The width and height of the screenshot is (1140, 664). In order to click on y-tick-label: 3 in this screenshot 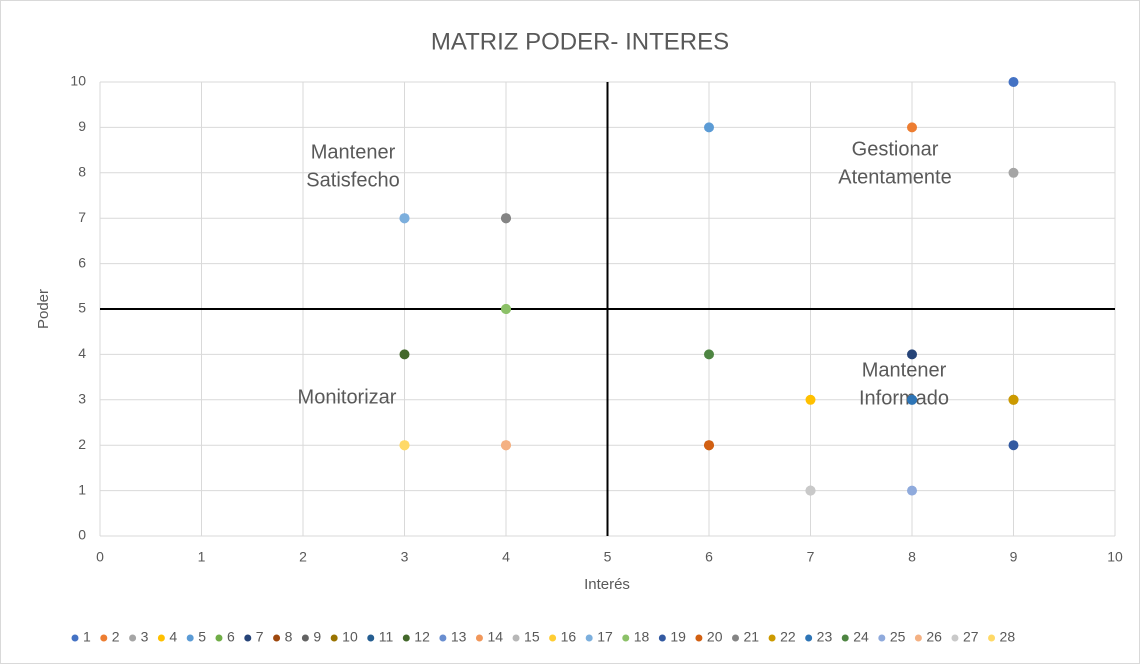, I will do `click(82, 399)`.